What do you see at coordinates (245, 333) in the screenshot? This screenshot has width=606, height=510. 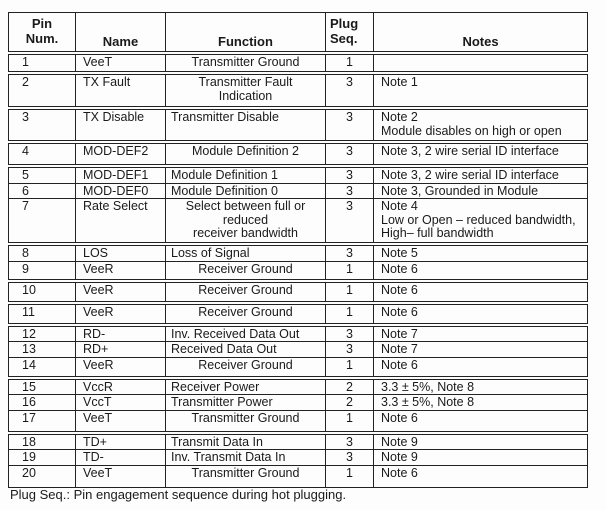 I see `cell-function: Inv. Received Data Out` at bounding box center [245, 333].